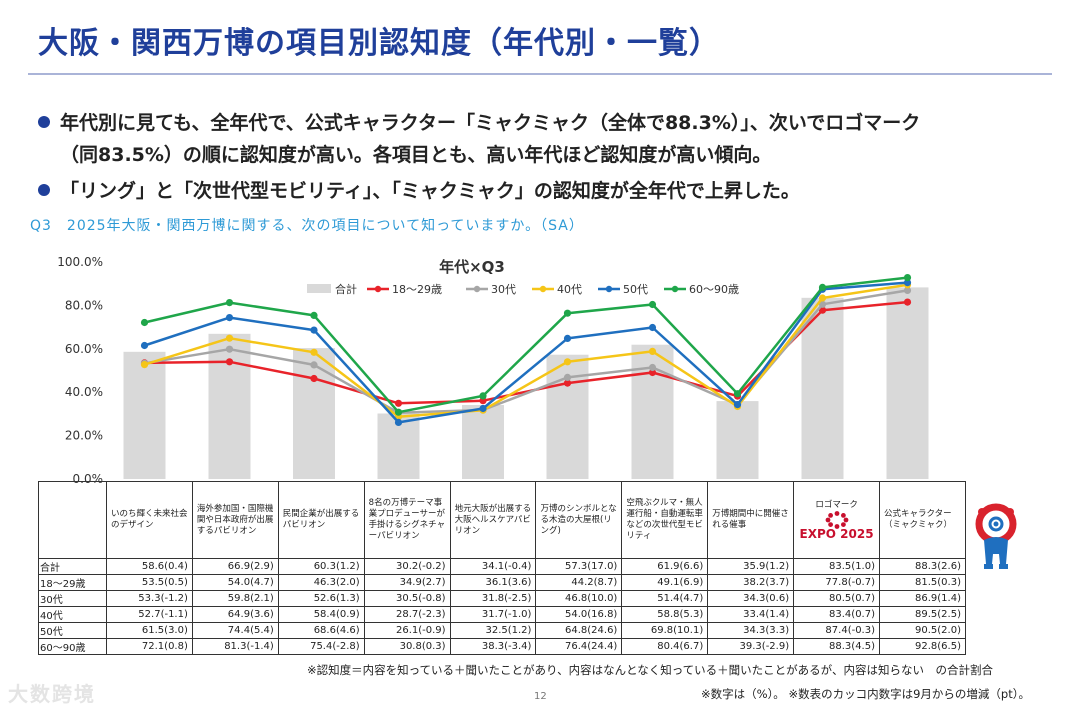  What do you see at coordinates (751, 630) in the screenshot?
I see `table-cell: 34.3(3.3)` at bounding box center [751, 630].